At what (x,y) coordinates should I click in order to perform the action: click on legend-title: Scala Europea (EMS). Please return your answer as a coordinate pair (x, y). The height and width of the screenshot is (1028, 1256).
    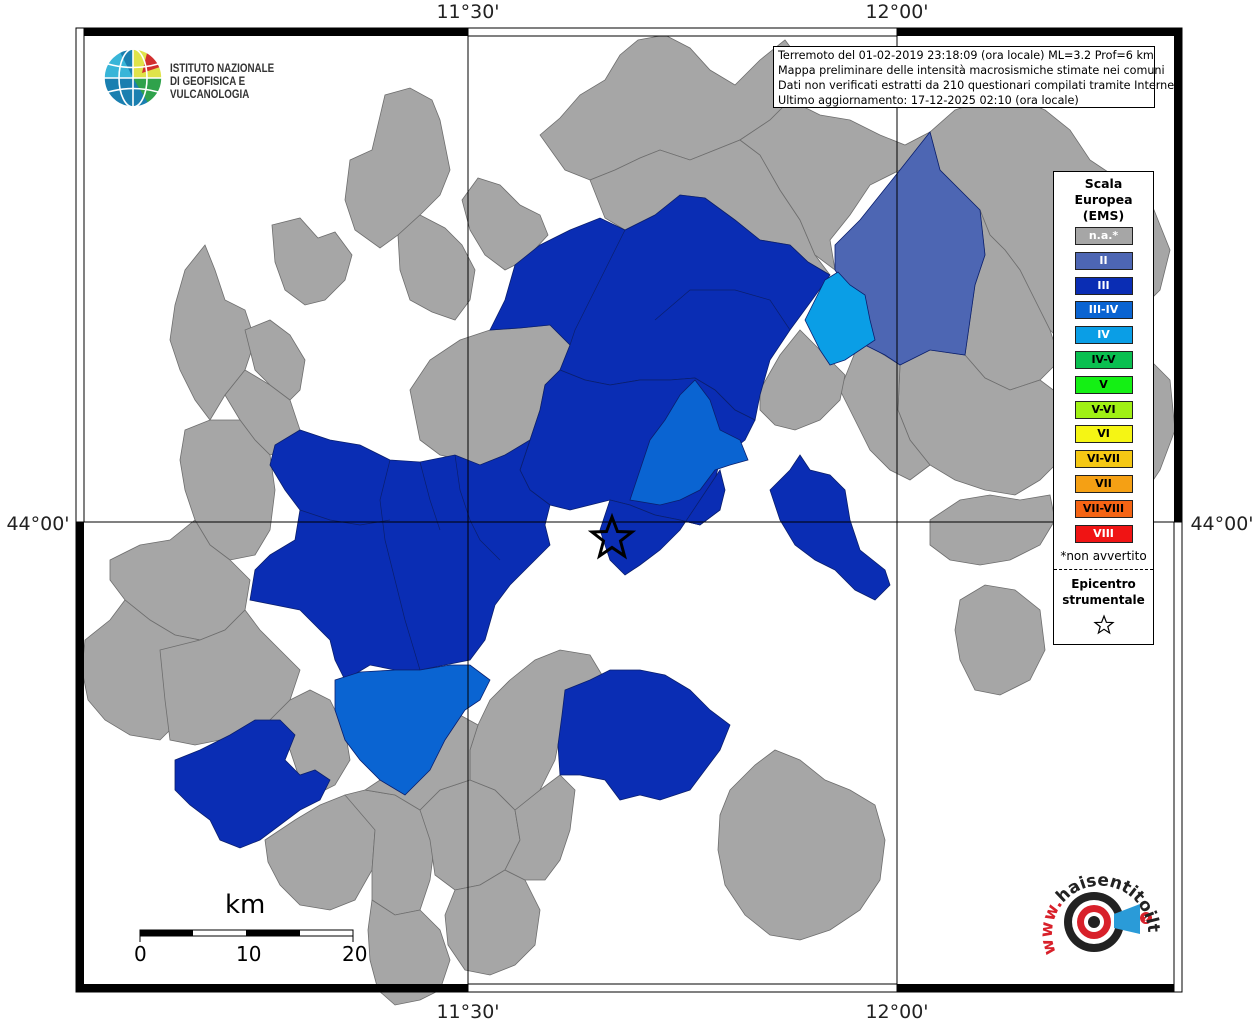
    Looking at the image, I should click on (1103, 200).